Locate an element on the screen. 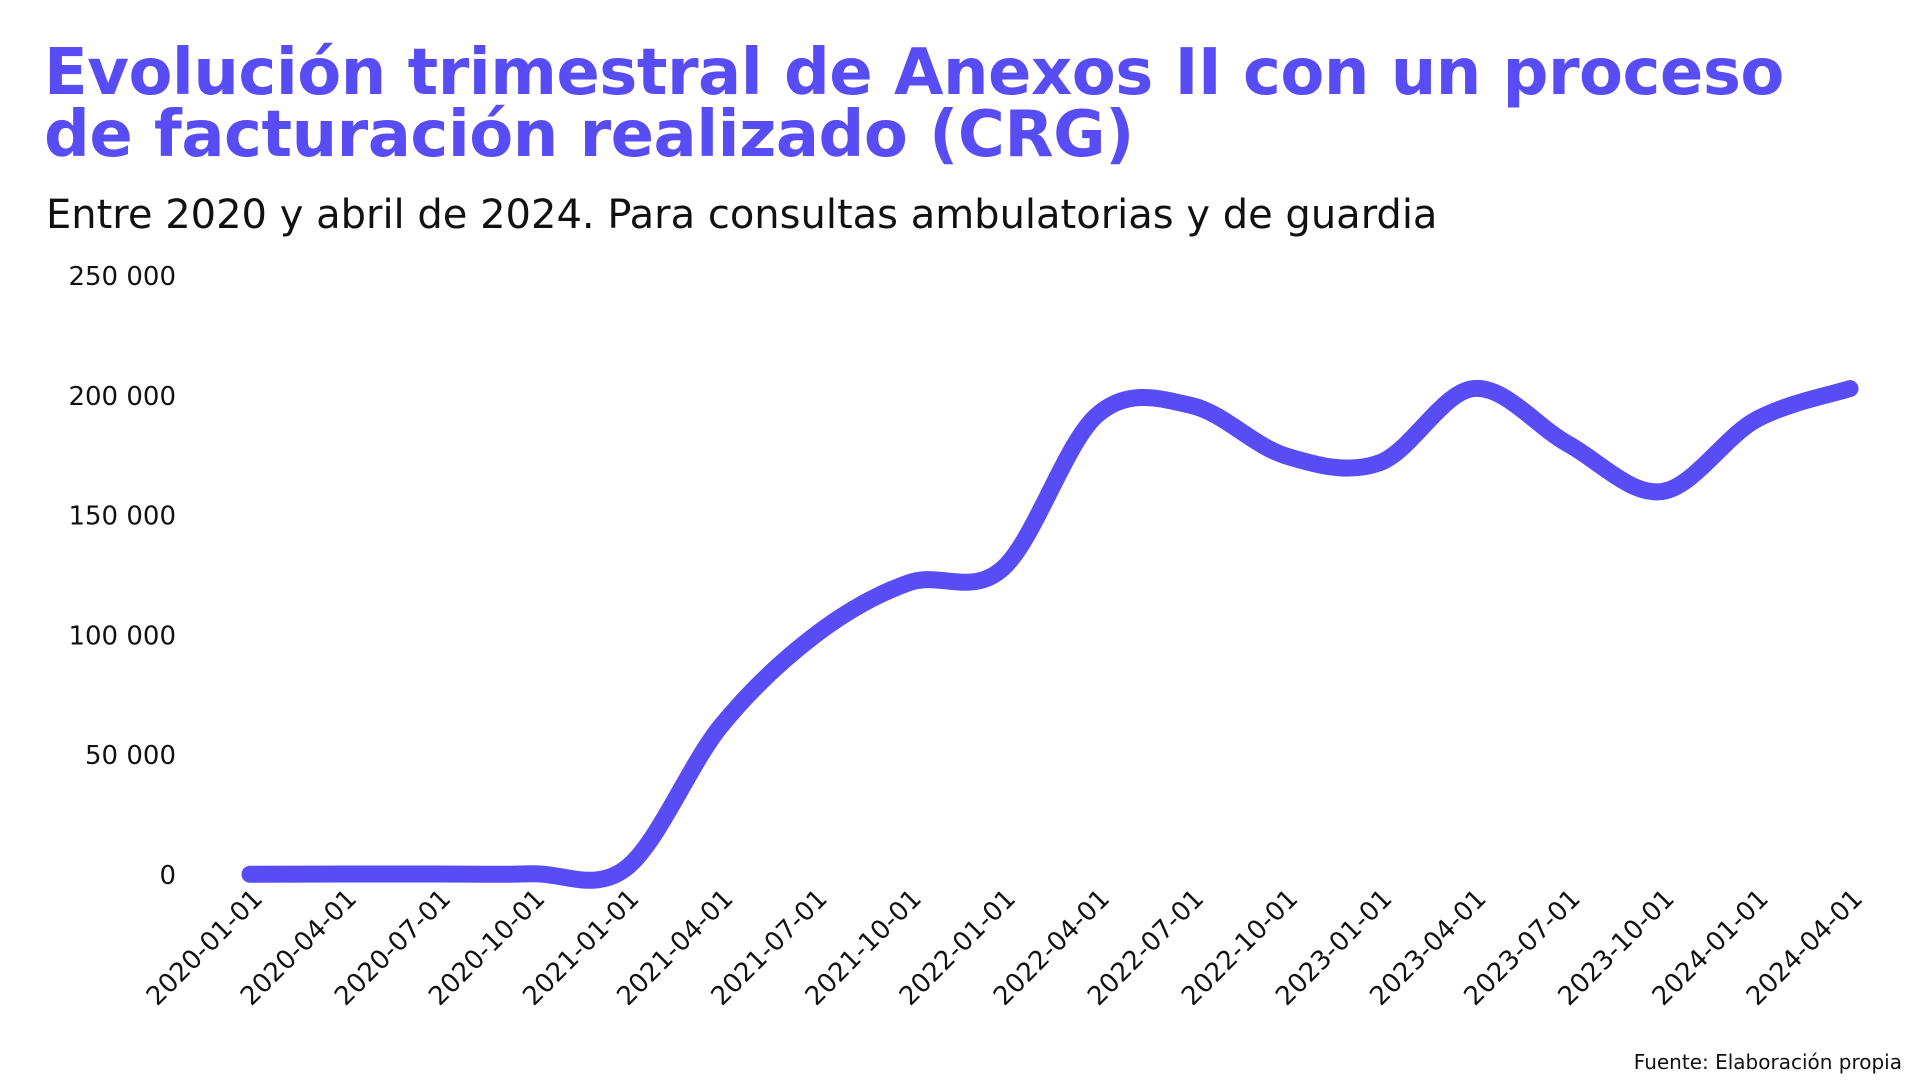  y-tick-label: 150 000 is located at coordinates (122, 517).